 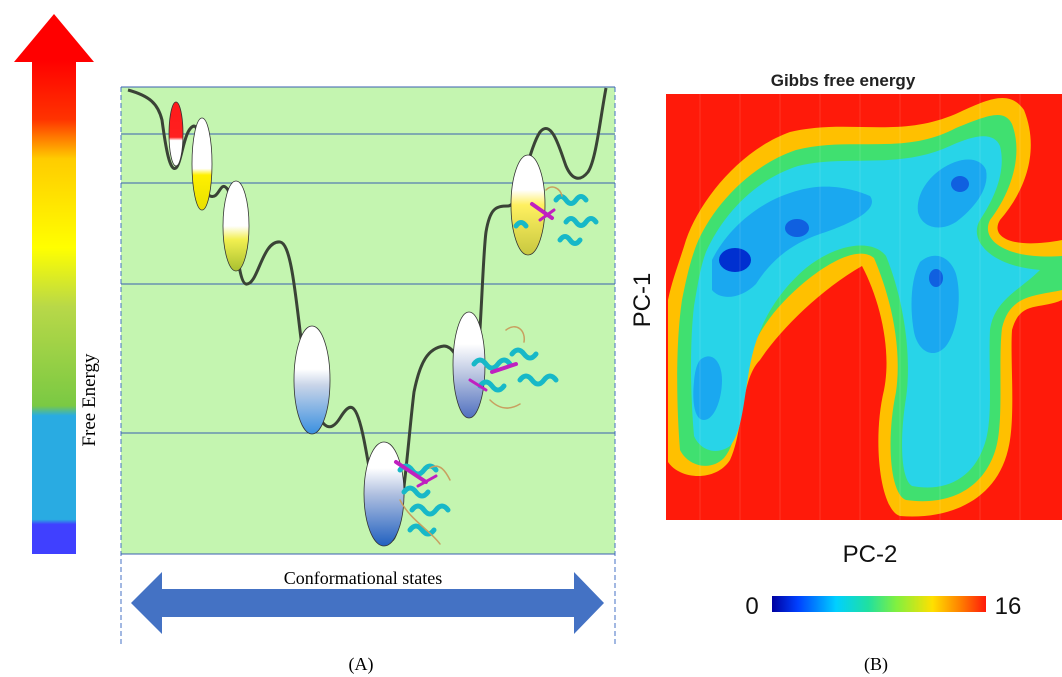 I want to click on xaxis-label: Conformational states, so click(x=363, y=578).